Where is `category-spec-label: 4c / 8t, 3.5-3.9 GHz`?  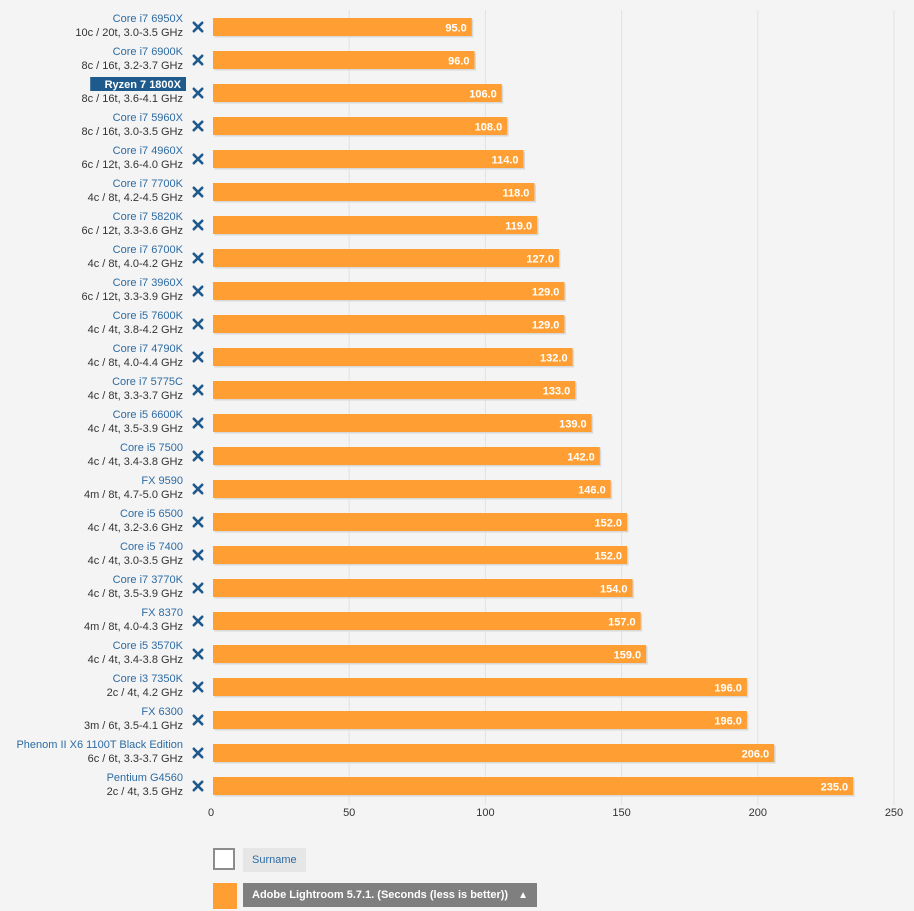
category-spec-label: 4c / 8t, 3.5-3.9 GHz is located at coordinates (135, 594).